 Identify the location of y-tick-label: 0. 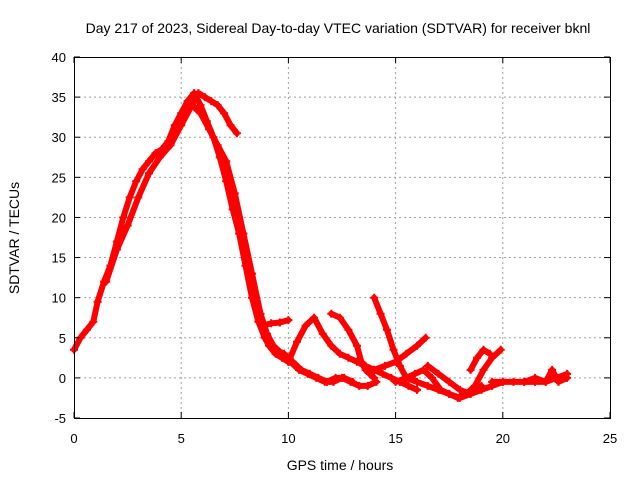
(62, 378).